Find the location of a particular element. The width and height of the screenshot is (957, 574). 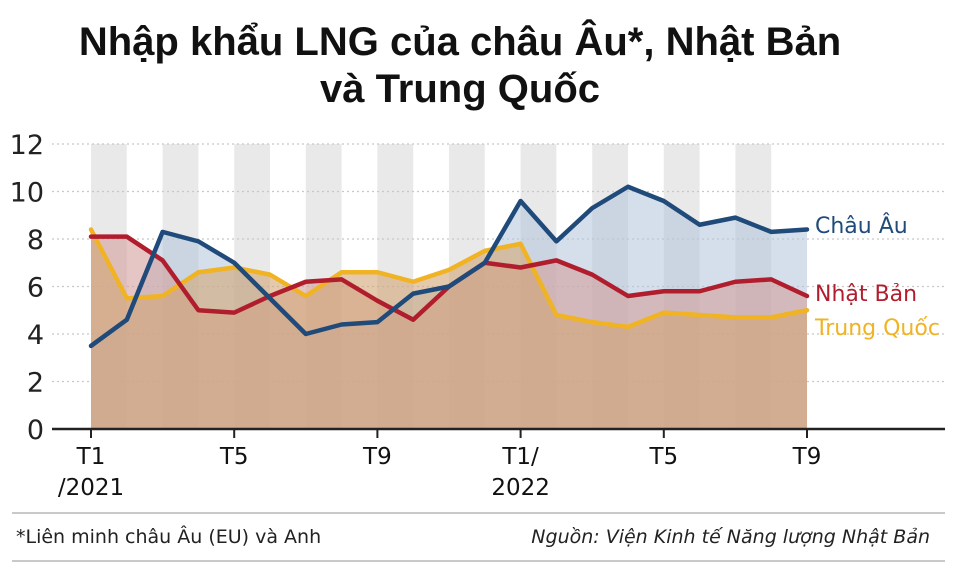

x-tick-label: T1/2021 is located at coordinates (91, 472).